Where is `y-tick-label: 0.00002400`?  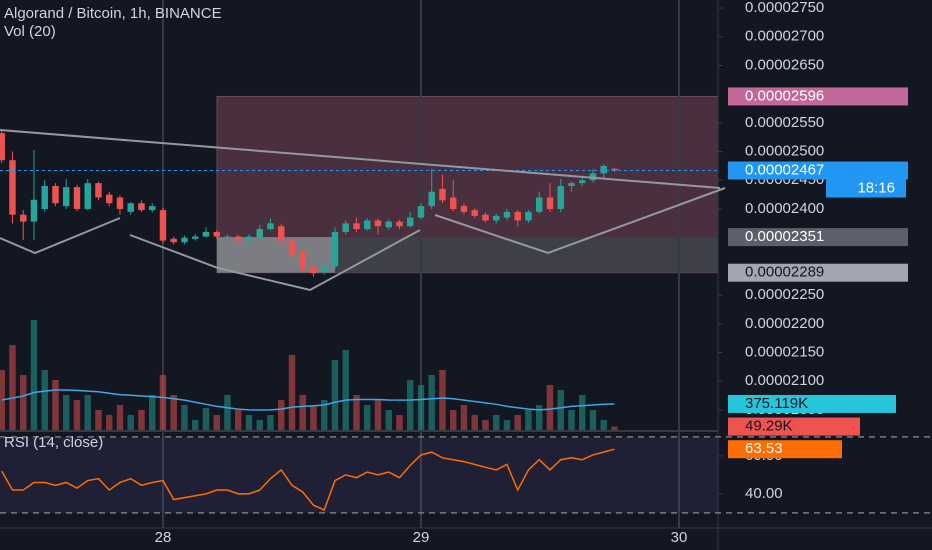 y-tick-label: 0.00002400 is located at coordinates (784, 208).